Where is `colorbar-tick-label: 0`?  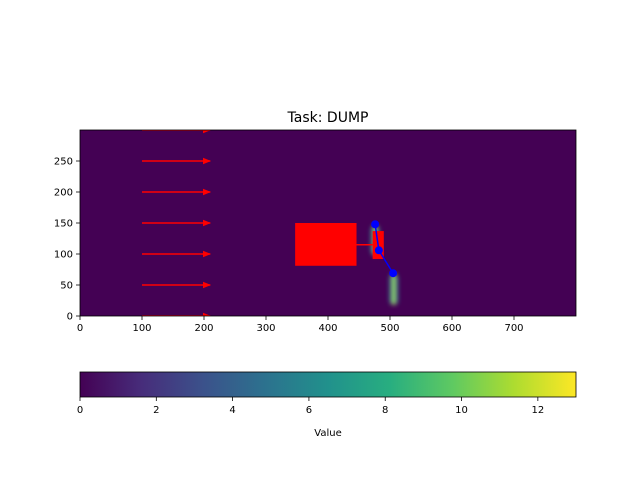 colorbar-tick-label: 0 is located at coordinates (80, 410).